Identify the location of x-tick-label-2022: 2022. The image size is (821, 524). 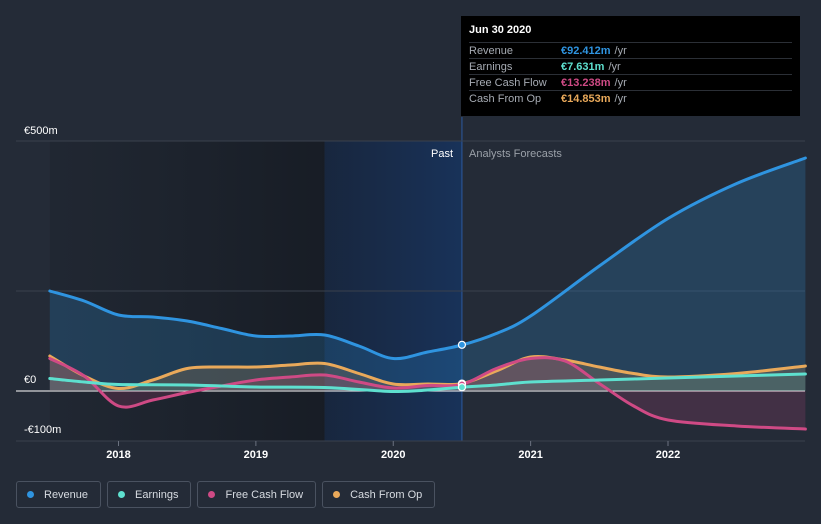
(668, 455).